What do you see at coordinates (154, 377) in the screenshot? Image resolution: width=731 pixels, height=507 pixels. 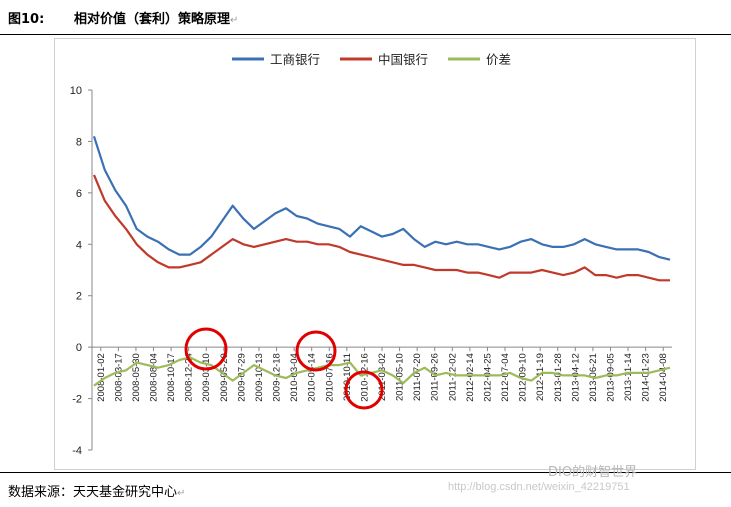 I see `x-tick-label: 2008-08-04` at bounding box center [154, 377].